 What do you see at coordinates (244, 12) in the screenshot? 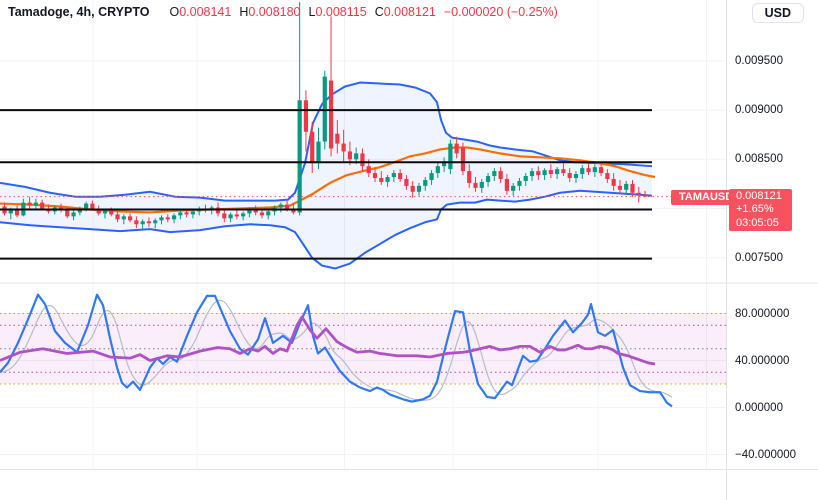
I see `high-label: H` at bounding box center [244, 12].